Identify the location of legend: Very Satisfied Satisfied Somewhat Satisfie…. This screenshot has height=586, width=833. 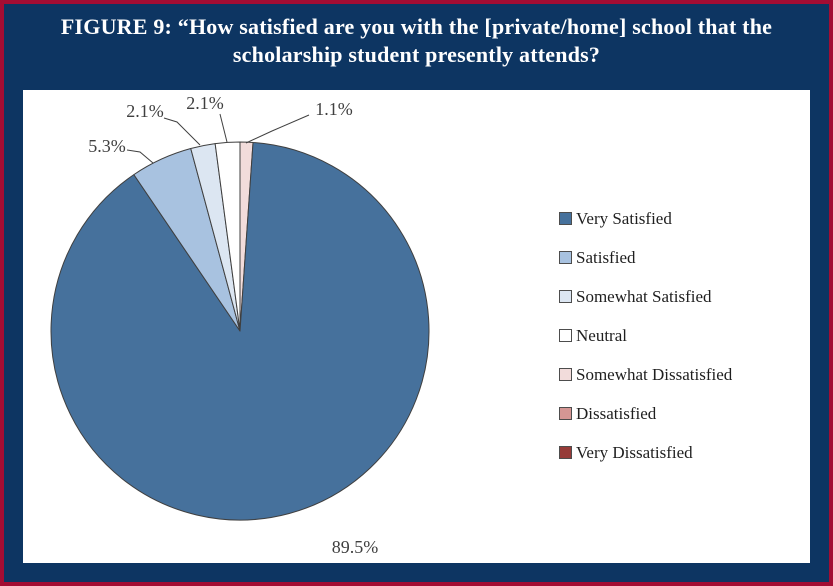
(645, 335).